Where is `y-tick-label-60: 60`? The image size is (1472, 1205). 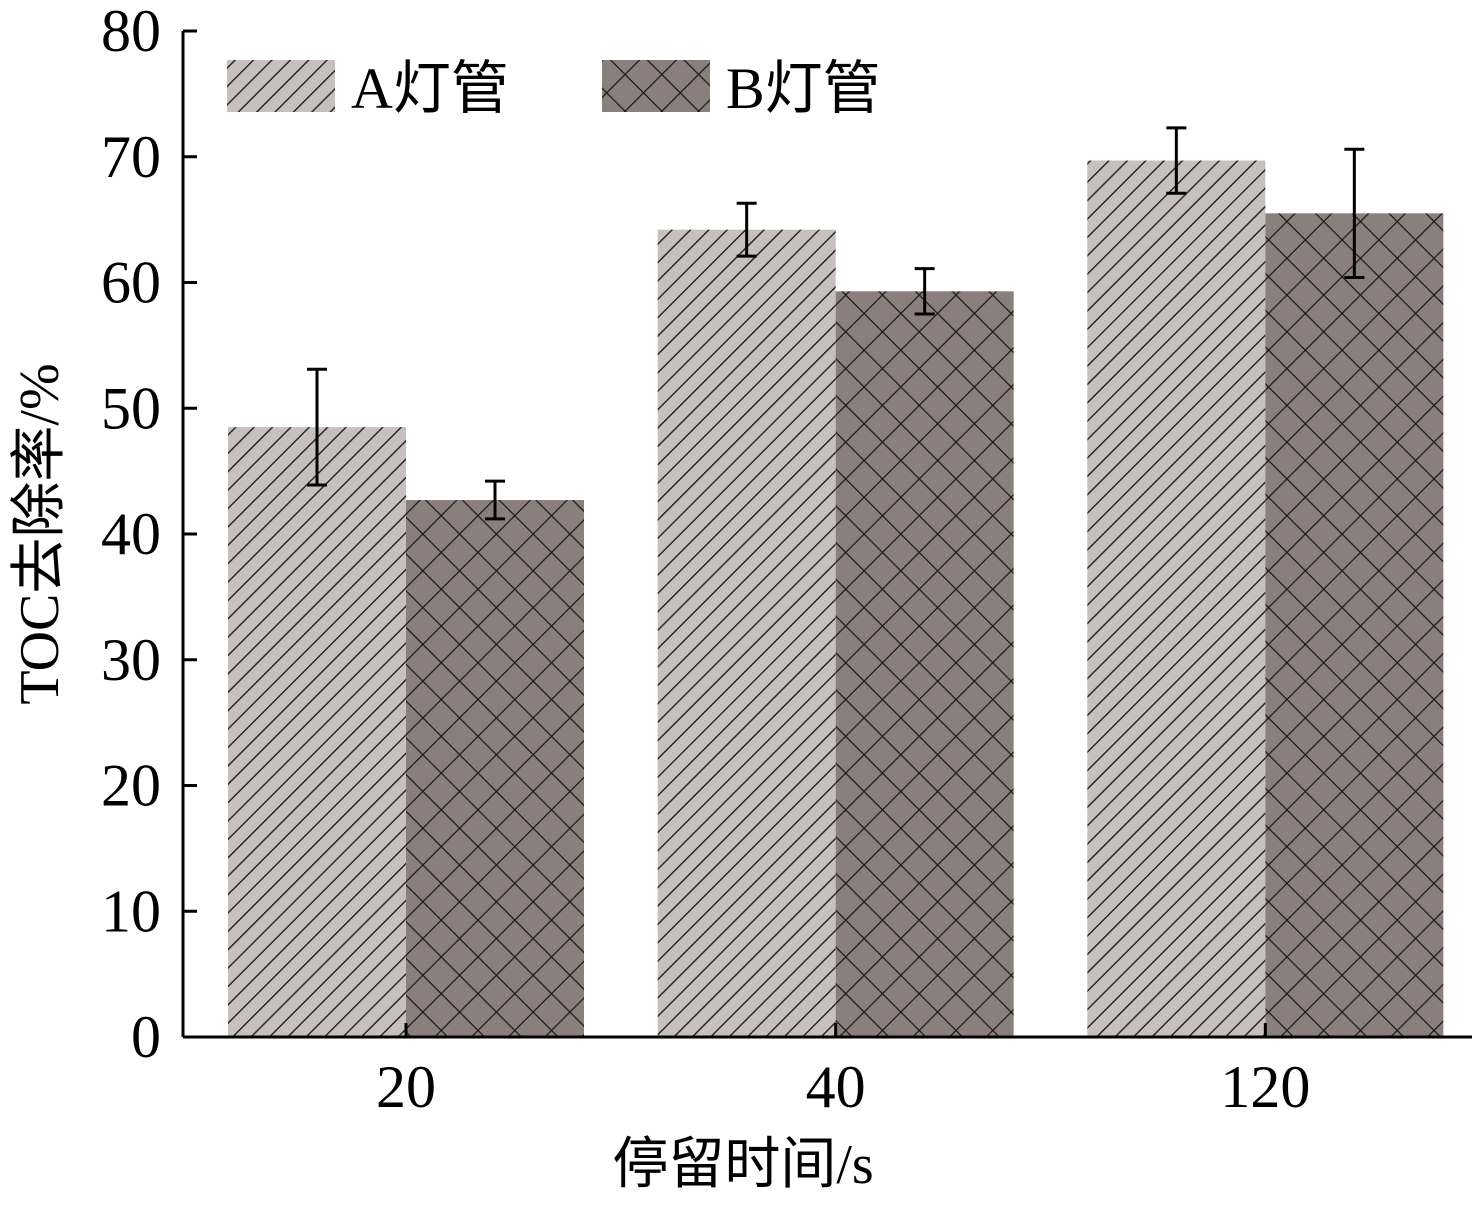 y-tick-label-60: 60 is located at coordinates (131, 283).